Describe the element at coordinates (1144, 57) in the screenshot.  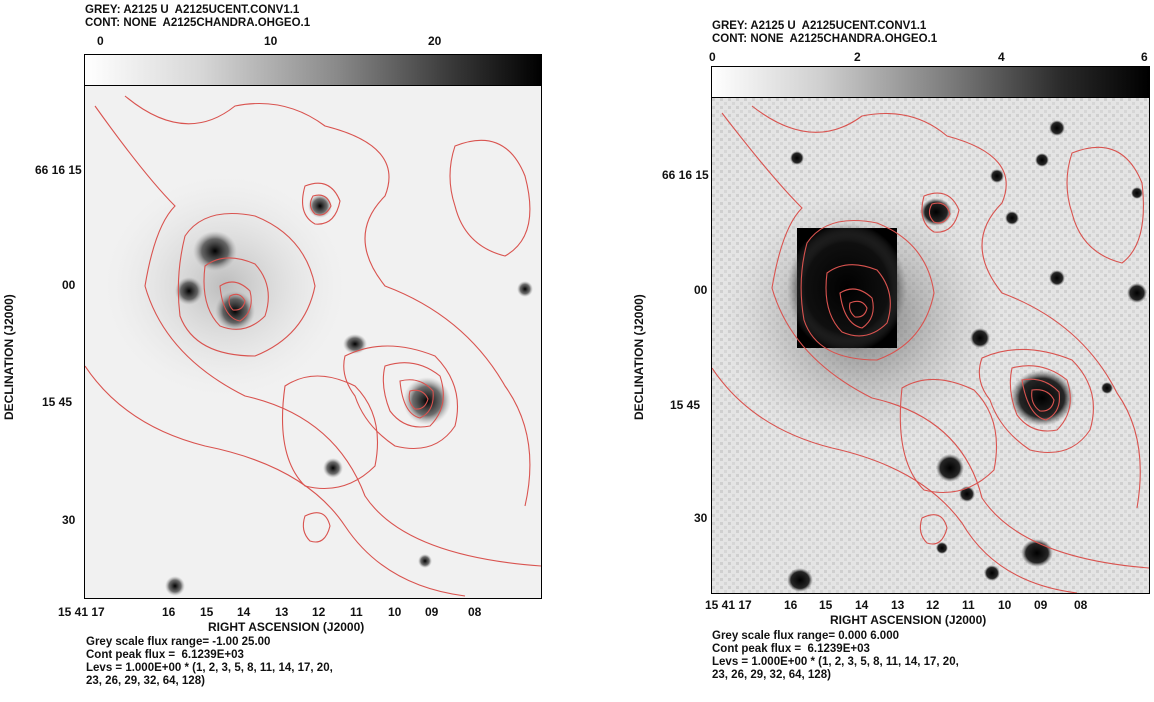
I see `scale-tick-3: 6` at that location.